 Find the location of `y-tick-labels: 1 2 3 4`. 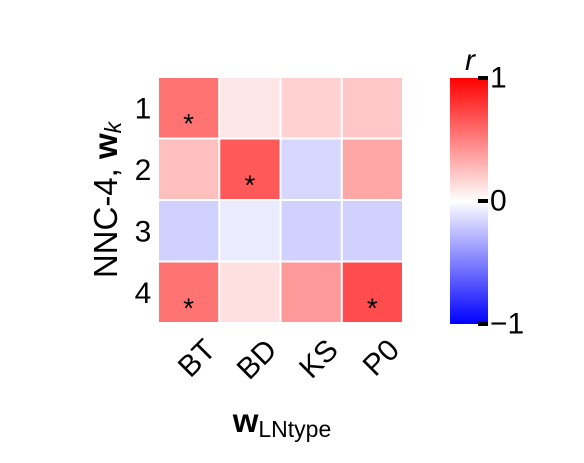

y-tick-labels: 1 2 3 4 is located at coordinates (143, 201).